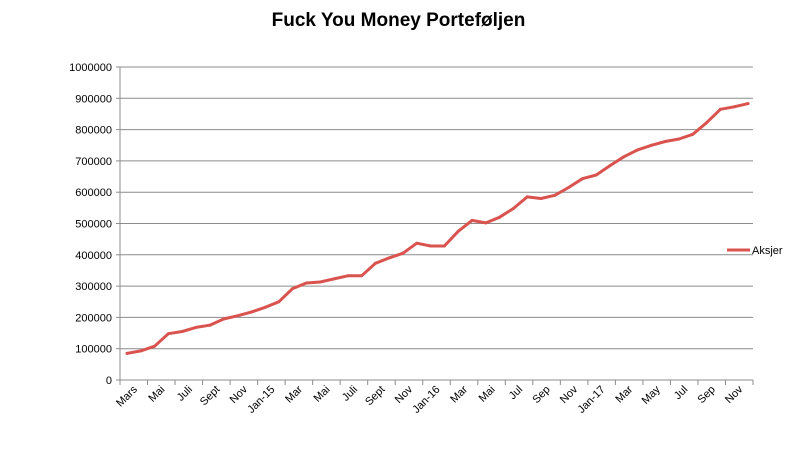 Image resolution: width=797 pixels, height=455 pixels. Describe the element at coordinates (90, 68) in the screenshot. I see `y-tick-label: 1000000` at that location.